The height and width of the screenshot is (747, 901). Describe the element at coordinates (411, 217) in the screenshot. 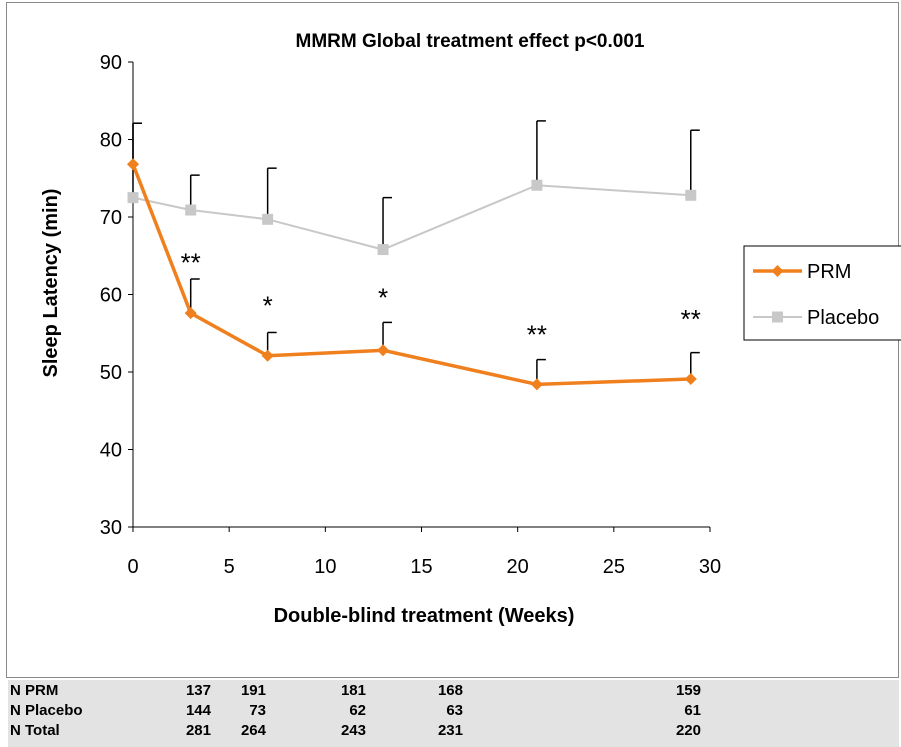

I see `series-line-placebo` at that location.